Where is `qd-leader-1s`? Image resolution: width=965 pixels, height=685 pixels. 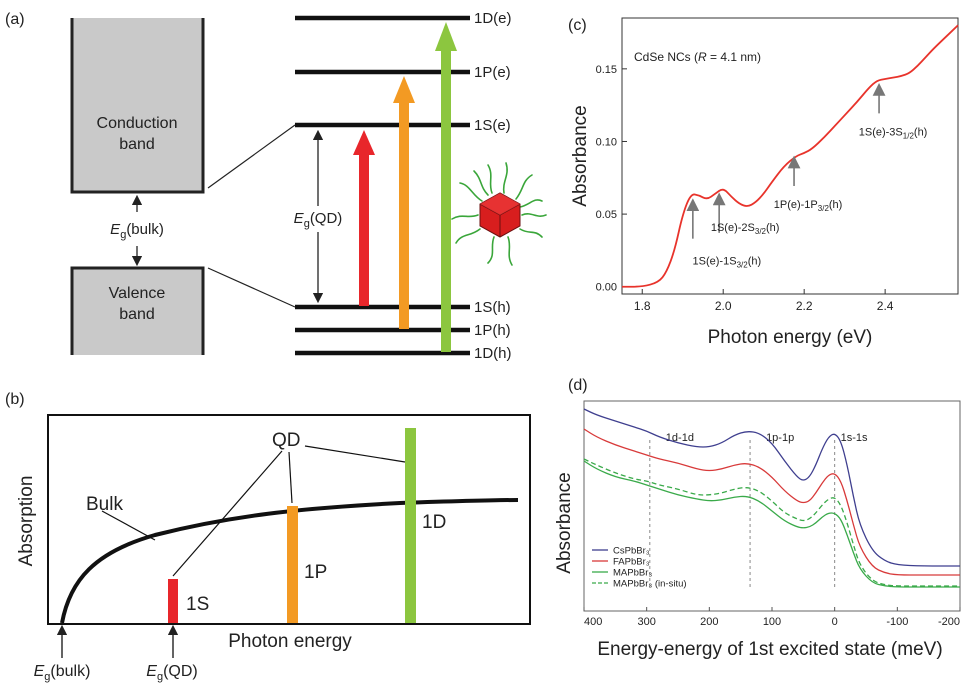 qd-leader-1s is located at coordinates (227, 513).